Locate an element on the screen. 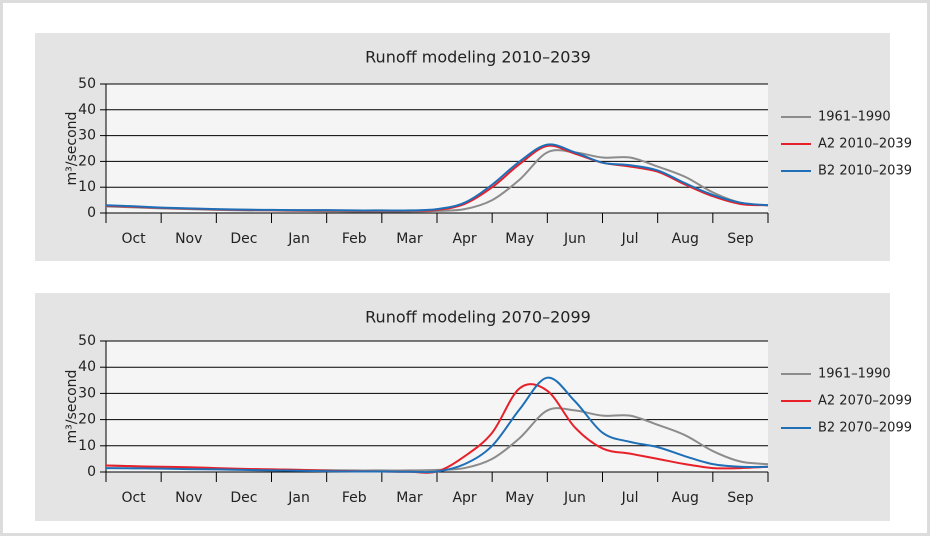 This screenshot has height=536, width=930. chart-title: Runoff modeling 2010–2039 is located at coordinates (478, 57).